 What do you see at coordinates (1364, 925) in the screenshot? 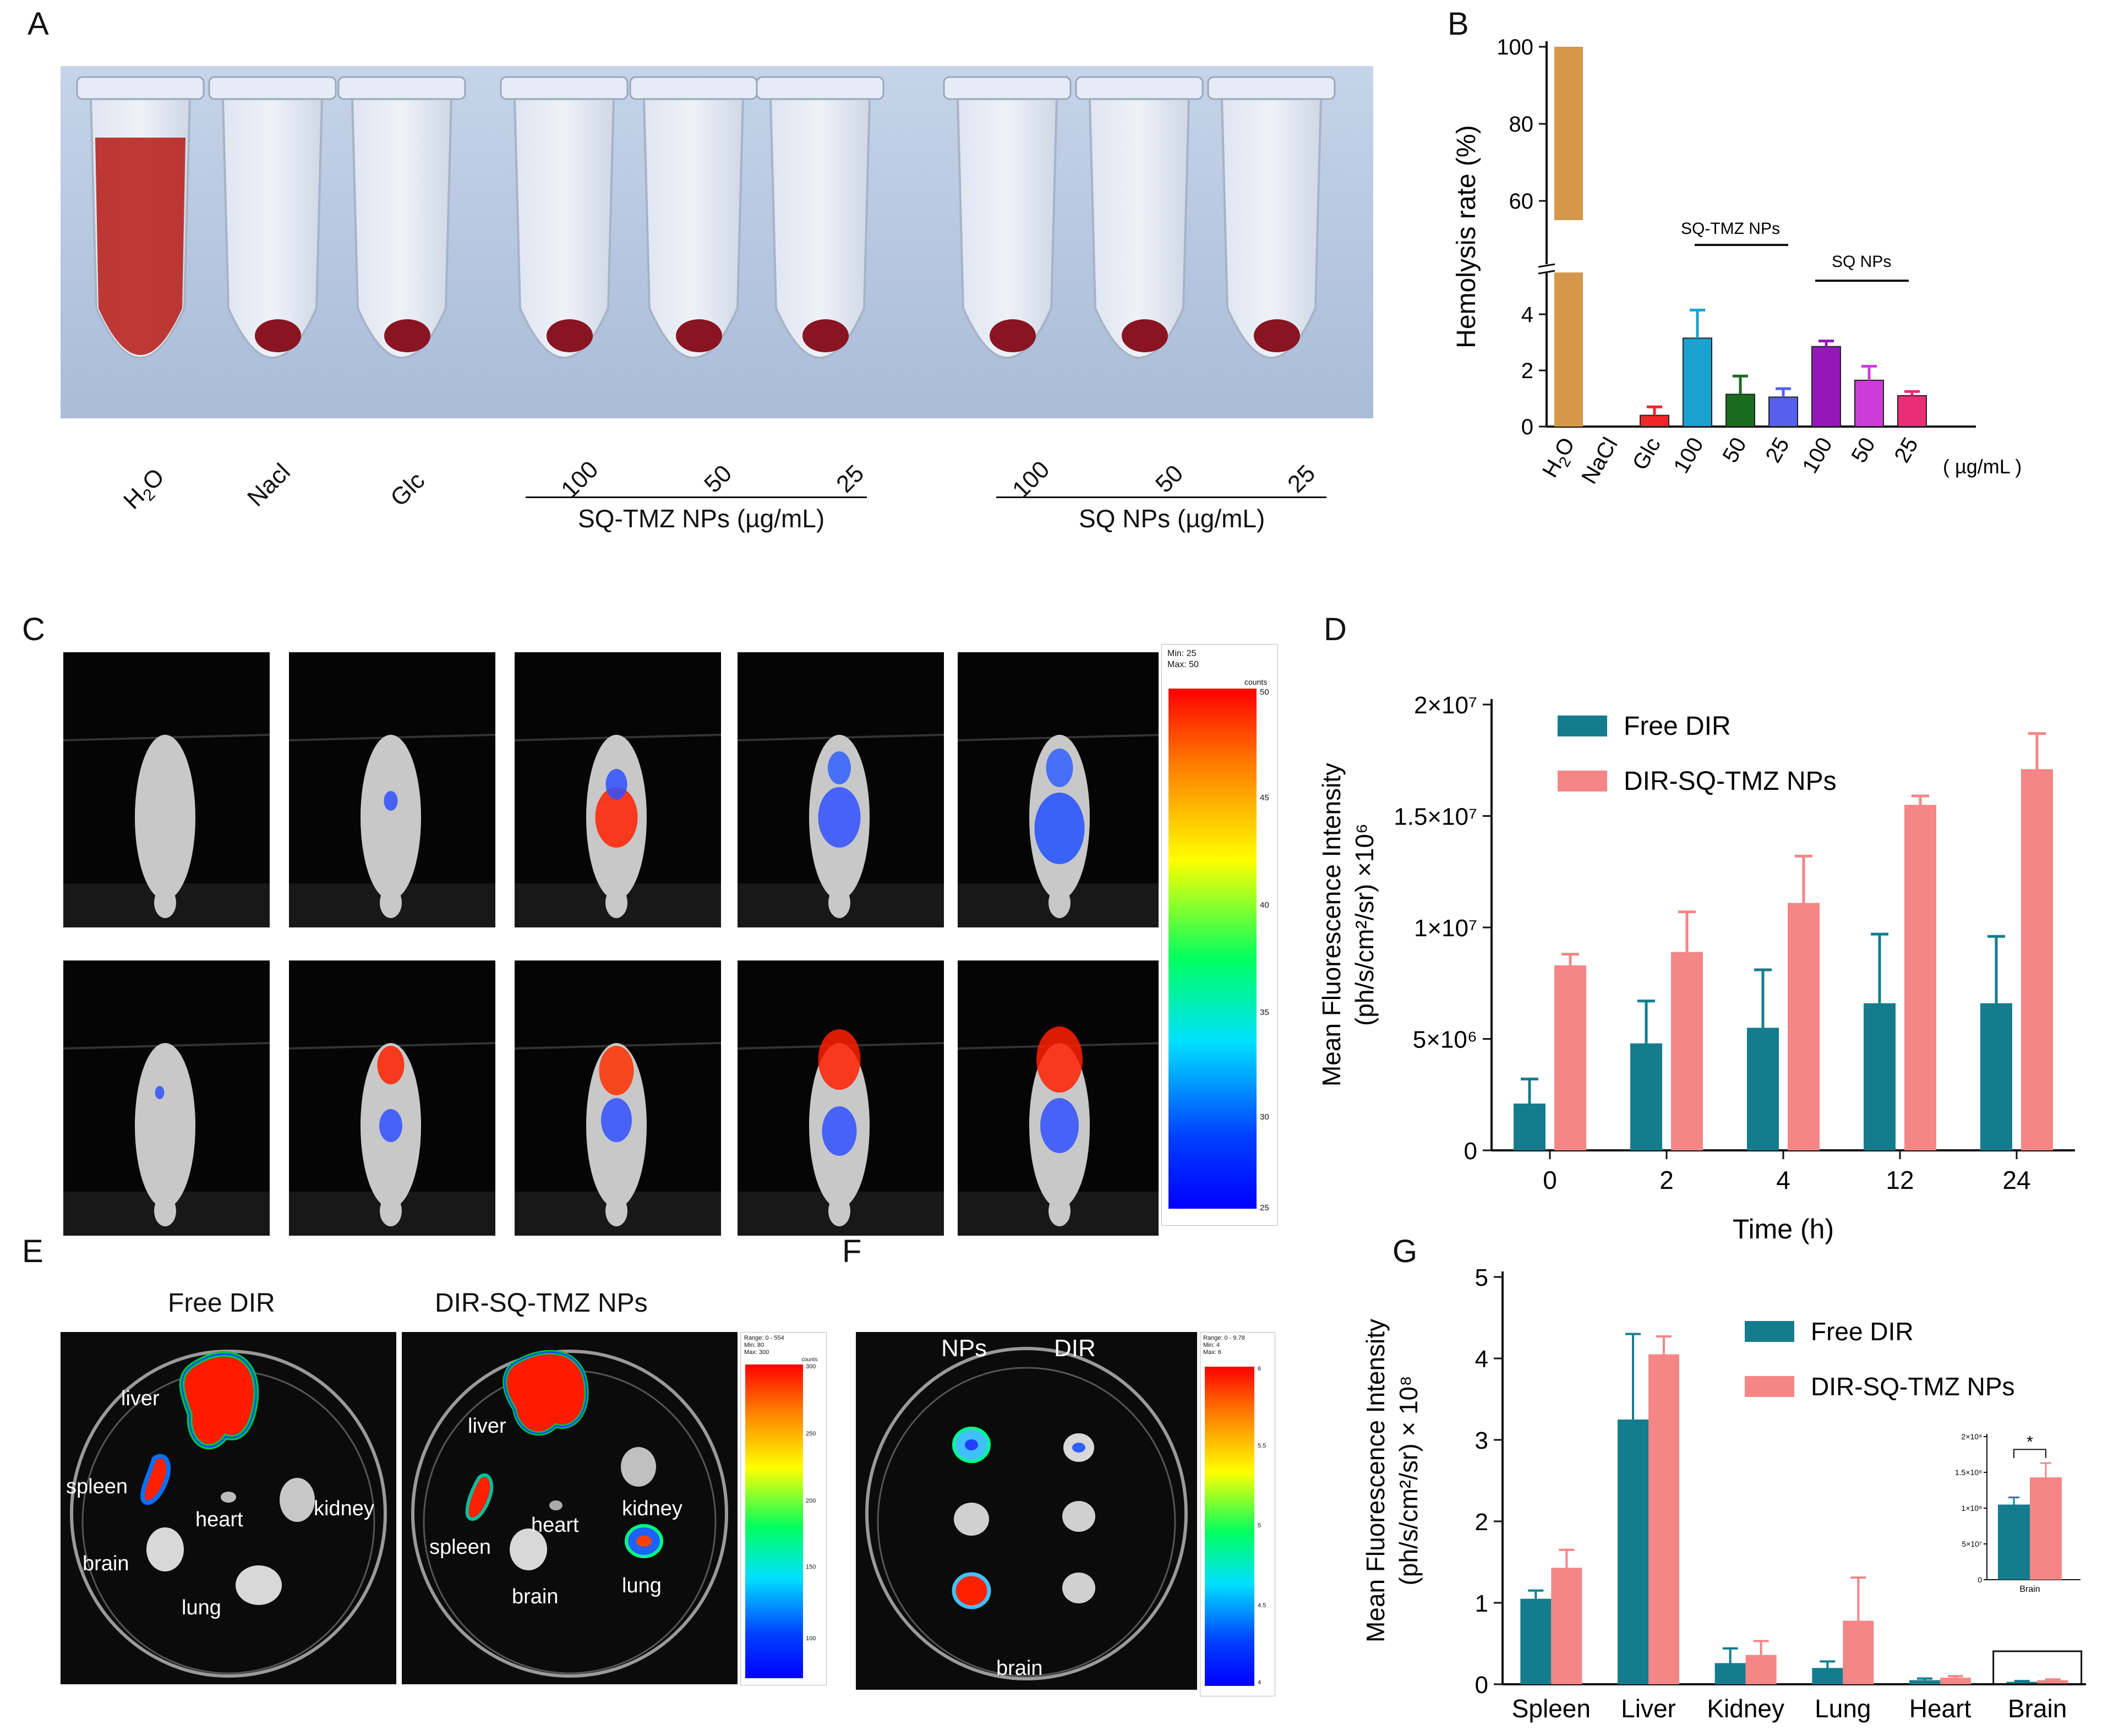
I see `d-ylabel2: (ph/s/cm²/sr) ×10⁶` at bounding box center [1364, 925].